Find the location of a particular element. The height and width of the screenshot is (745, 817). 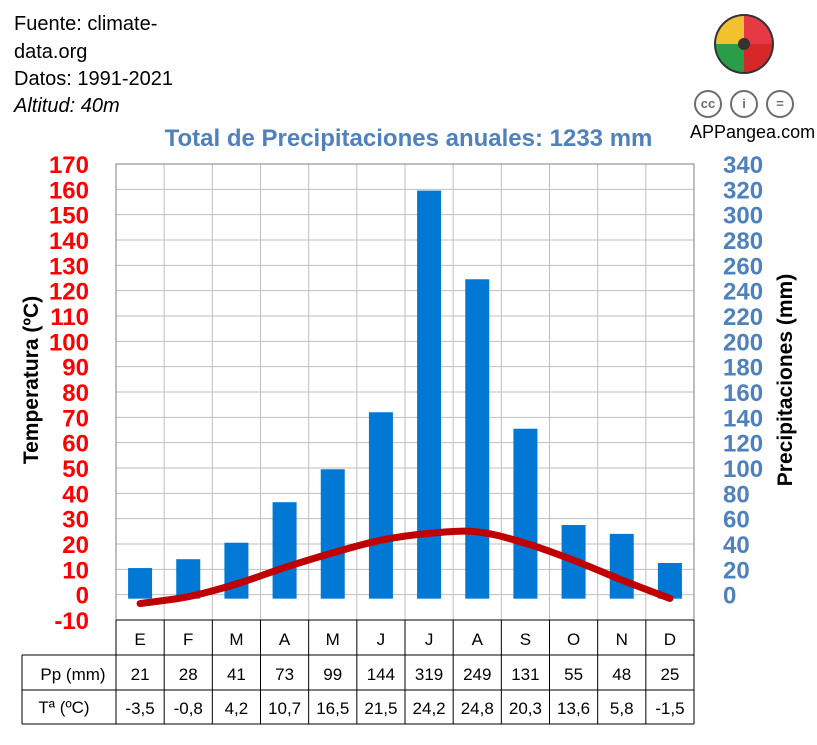

y-left-tick: 90 is located at coordinates (75, 368).